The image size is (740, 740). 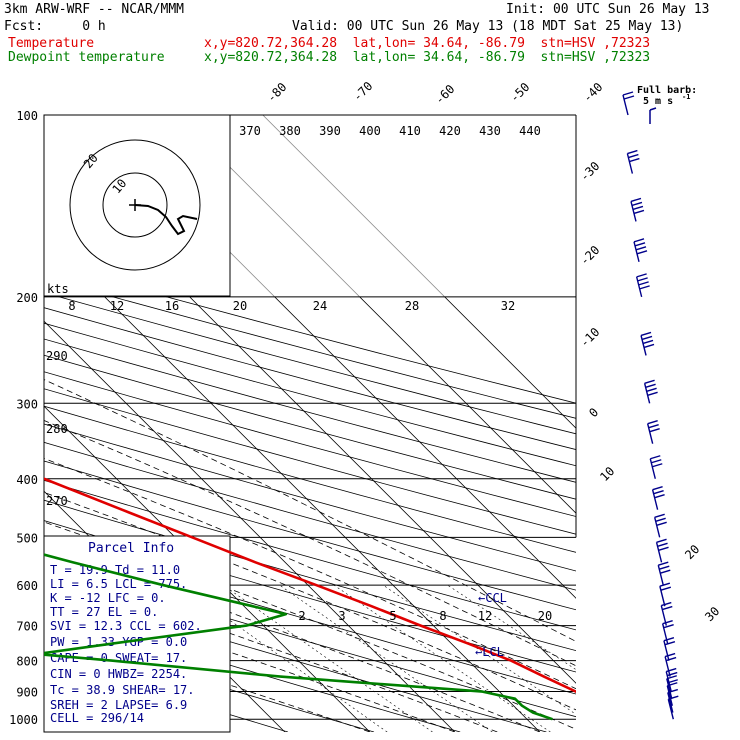 What do you see at coordinates (108, 598) in the screenshot?
I see `parcel-info-row: K = -12 LFC = 0.` at bounding box center [108, 598].